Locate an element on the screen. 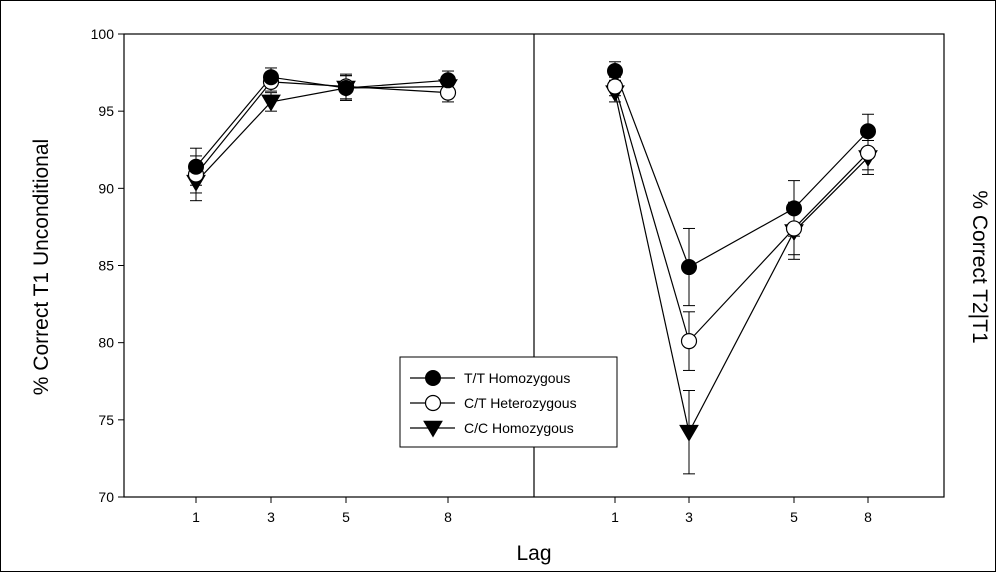 This screenshot has width=998, height=578. y-tick-label: 95 is located at coordinates (106, 111).